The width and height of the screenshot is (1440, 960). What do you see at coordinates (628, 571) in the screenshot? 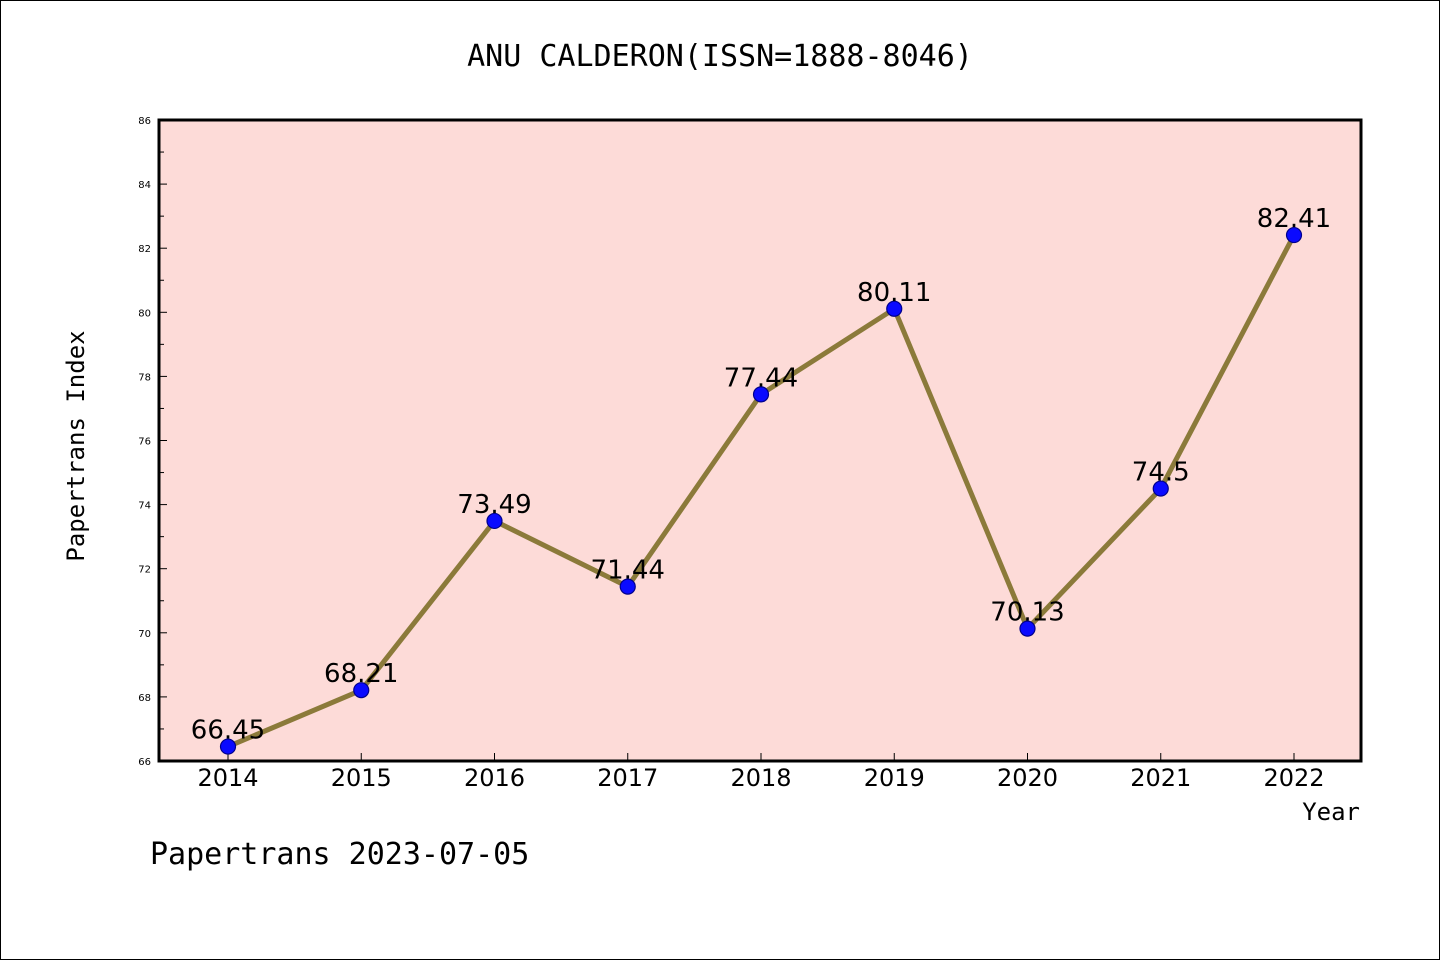
I see `data-label: 71.44` at bounding box center [628, 571].